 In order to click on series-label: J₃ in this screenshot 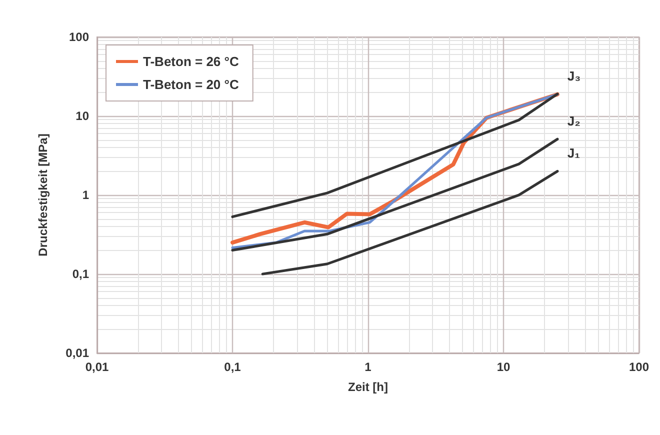, I will do `click(574, 76)`.